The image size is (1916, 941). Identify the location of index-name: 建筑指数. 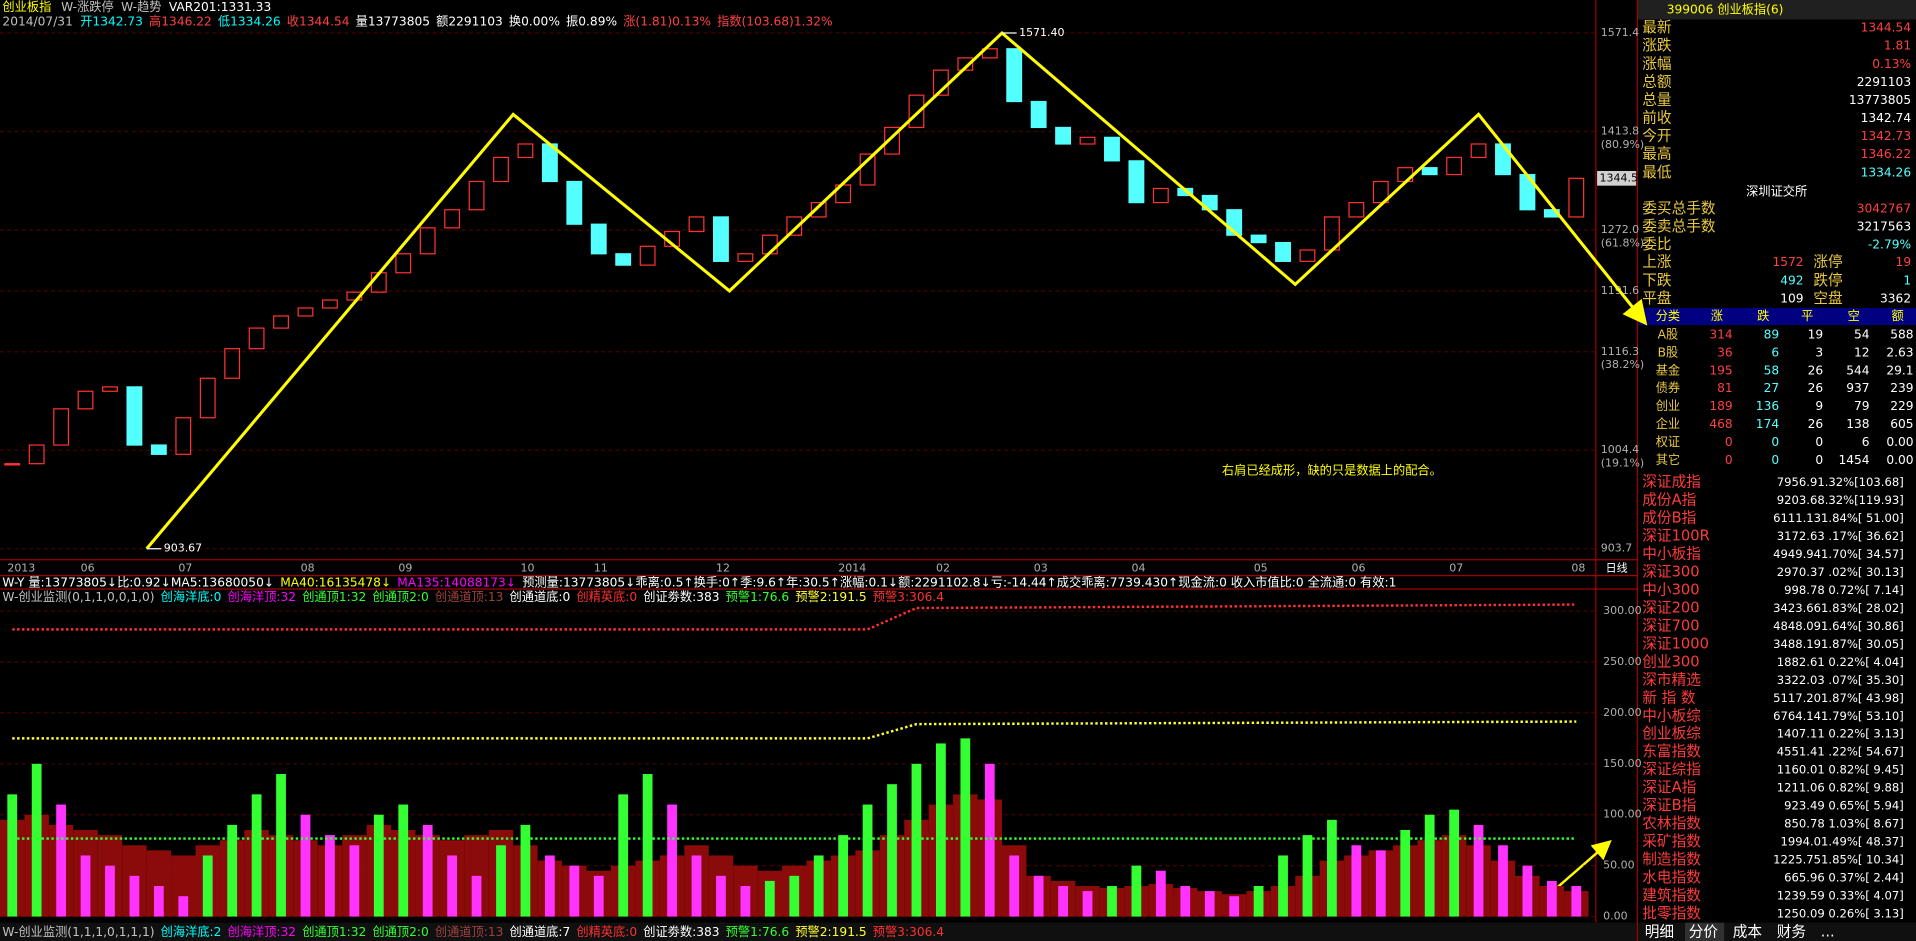
(1671, 895).